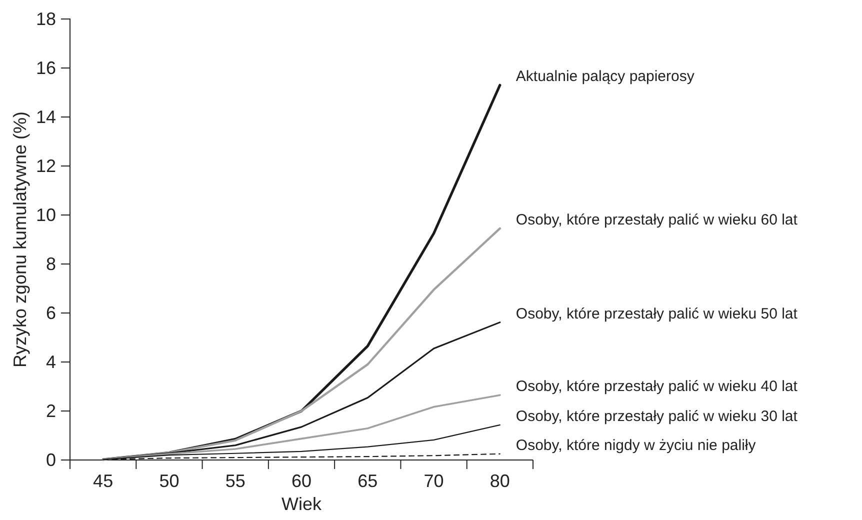 The image size is (862, 520). What do you see at coordinates (657, 387) in the screenshot?
I see `series-label: Osoby, które przestały palić w wieku 40 lat` at bounding box center [657, 387].